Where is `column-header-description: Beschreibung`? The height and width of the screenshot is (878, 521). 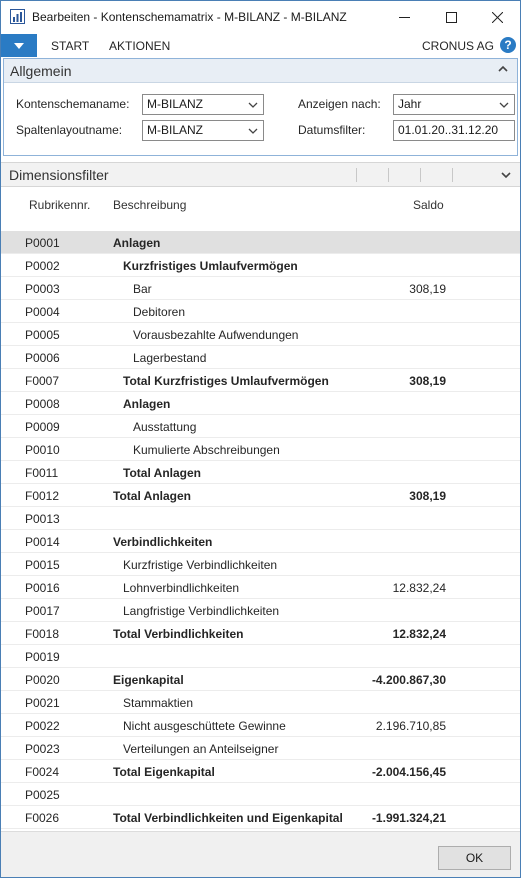
column-header-description: Beschreibung is located at coordinates (150, 205).